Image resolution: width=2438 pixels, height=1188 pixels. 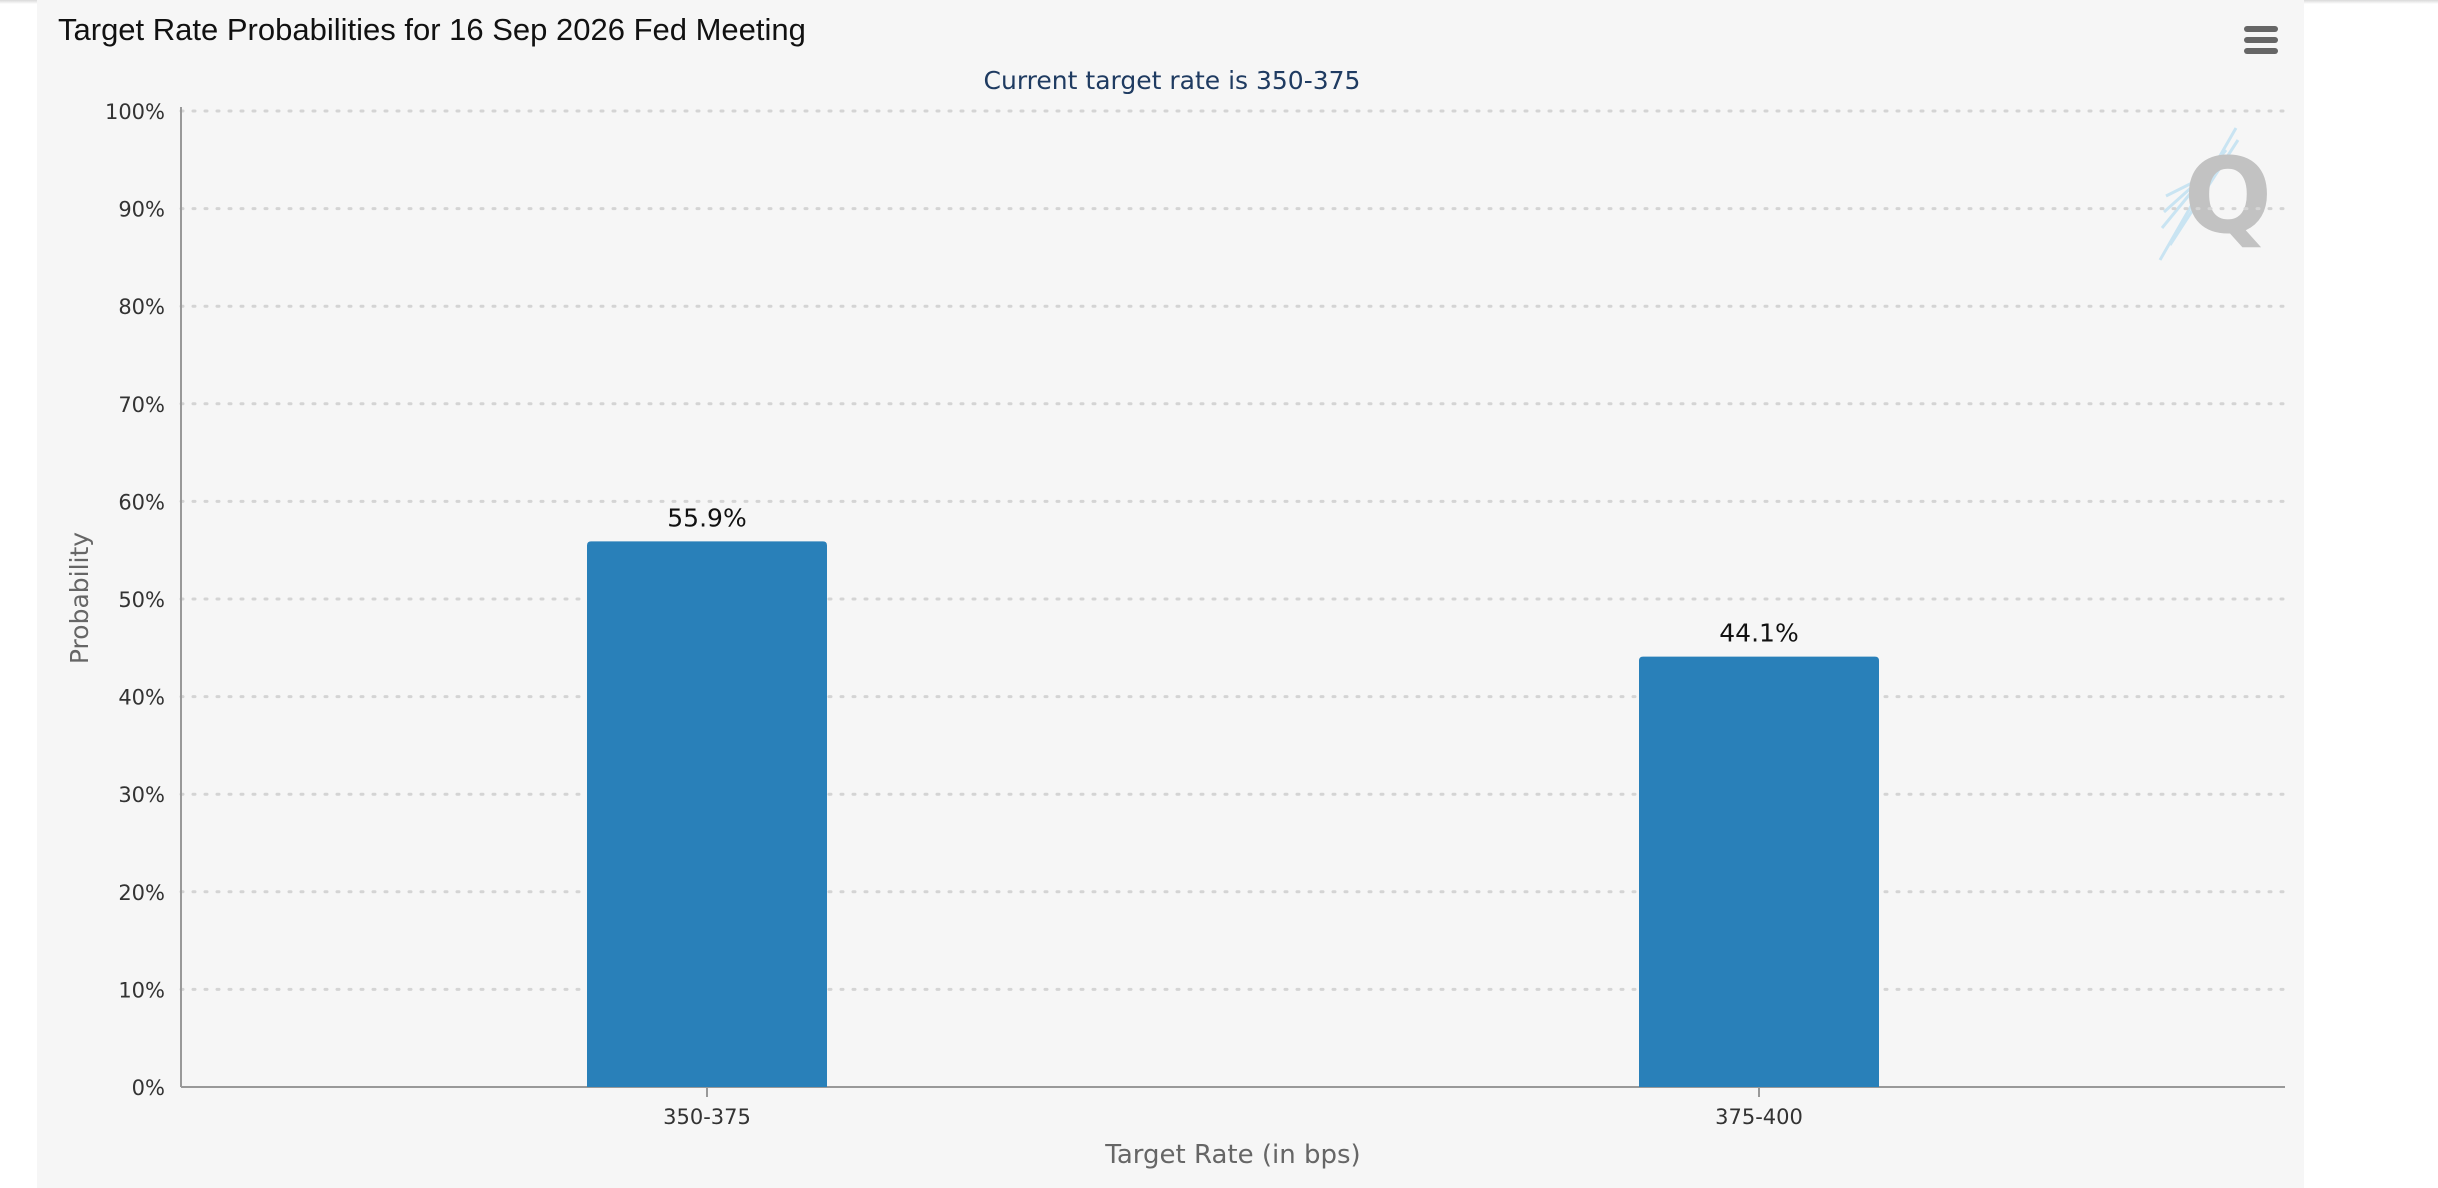 What do you see at coordinates (1759, 1117) in the screenshot?
I see `x-tick-label: 375-400` at bounding box center [1759, 1117].